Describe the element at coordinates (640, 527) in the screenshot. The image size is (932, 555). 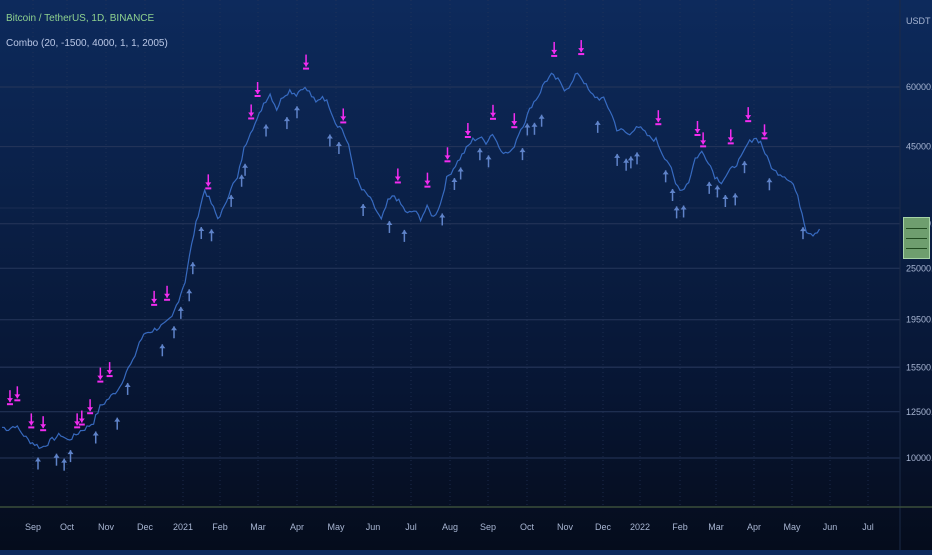
I see `x-tick-label: 2022` at that location.